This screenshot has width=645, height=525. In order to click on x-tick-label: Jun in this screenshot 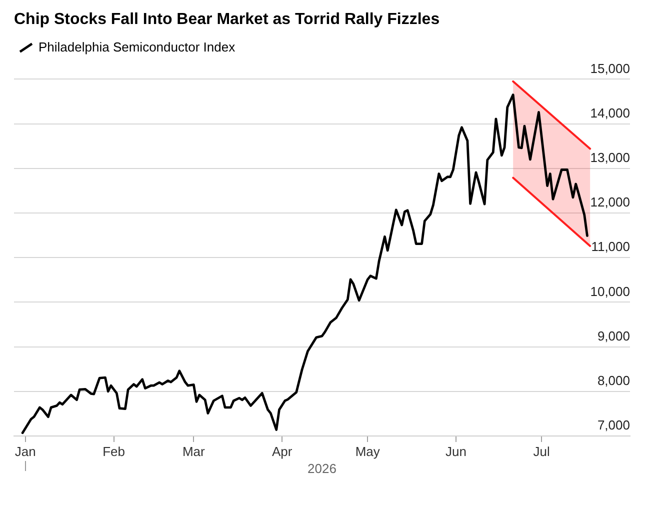, I will do `click(456, 452)`.